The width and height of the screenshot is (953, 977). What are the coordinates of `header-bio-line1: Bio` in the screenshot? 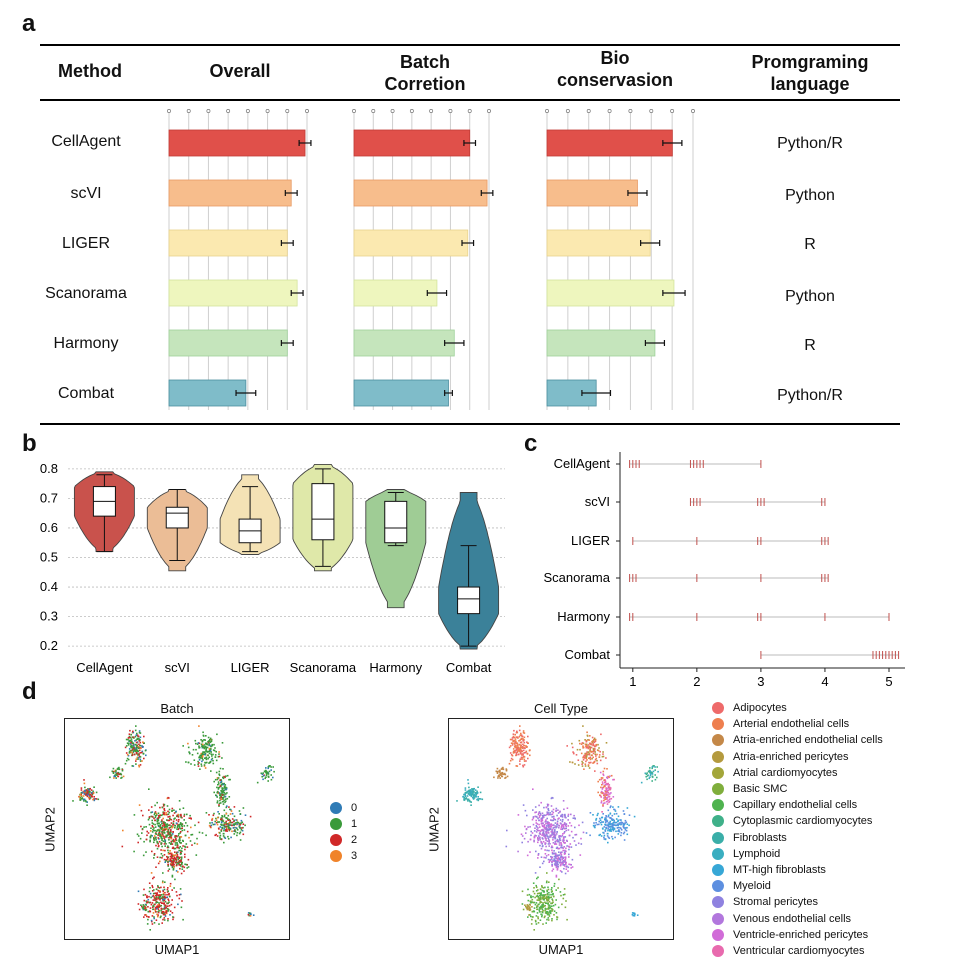 It's located at (615, 58).